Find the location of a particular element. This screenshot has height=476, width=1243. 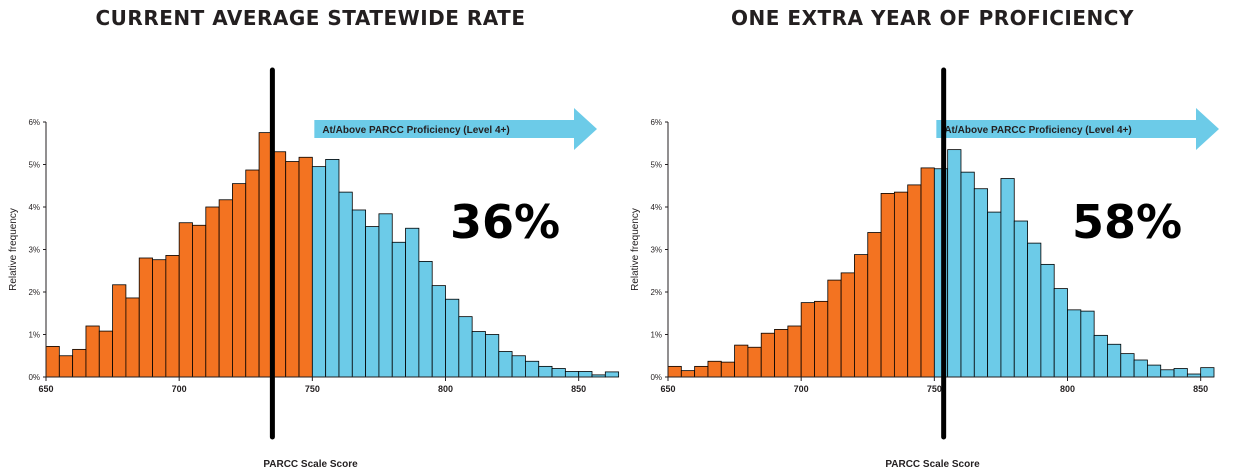

y-axis-label: Relative frequency is located at coordinates (635, 249).